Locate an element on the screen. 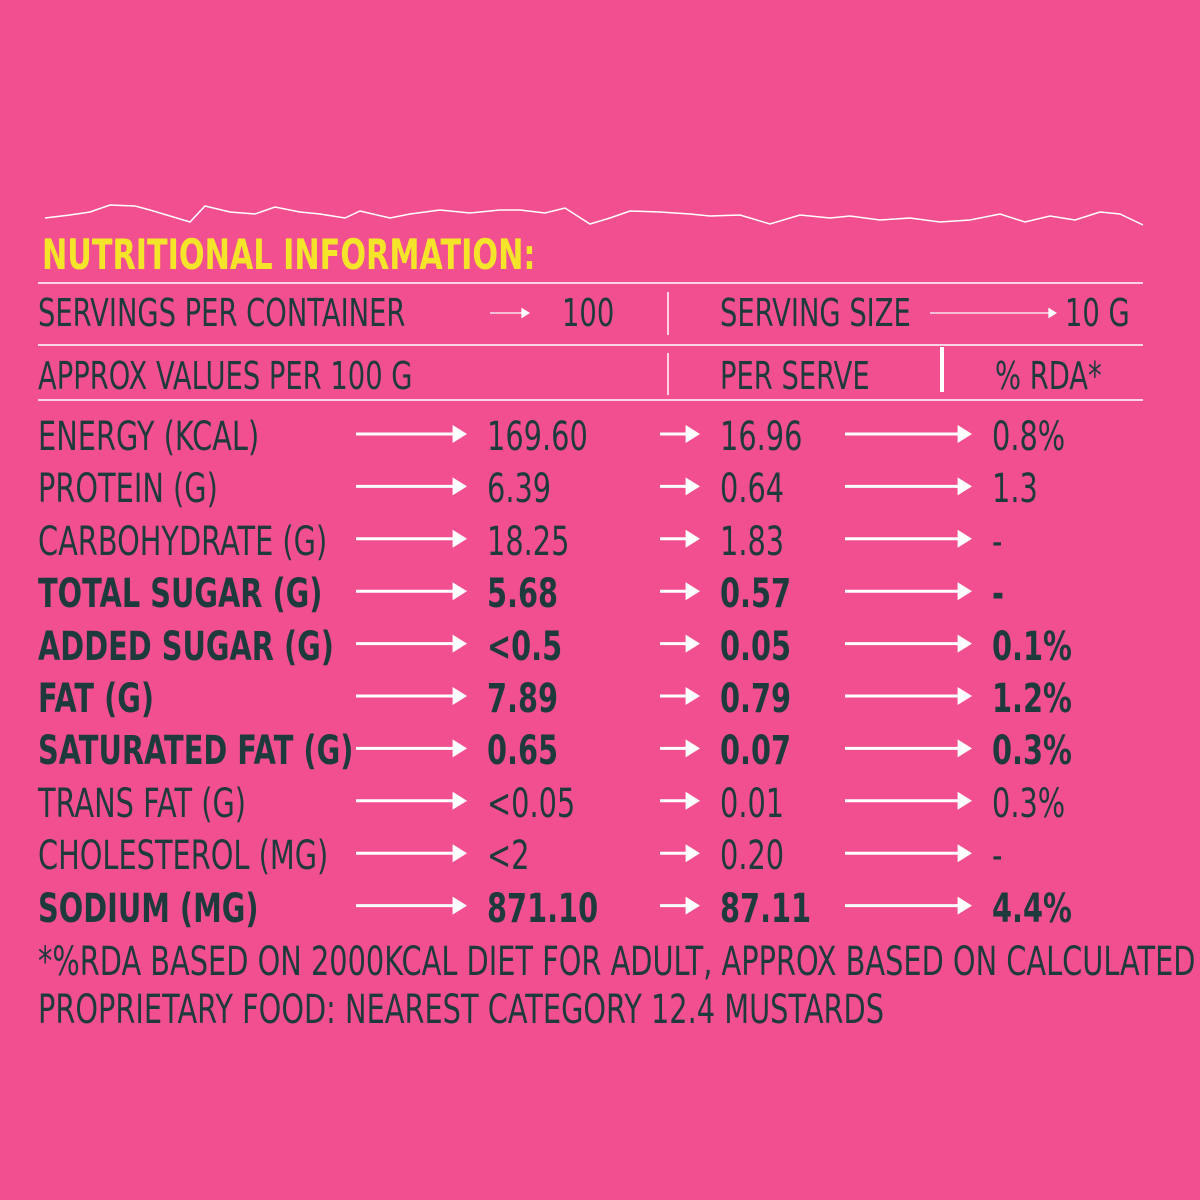  serving-size-value: 10 G is located at coordinates (1097, 313).